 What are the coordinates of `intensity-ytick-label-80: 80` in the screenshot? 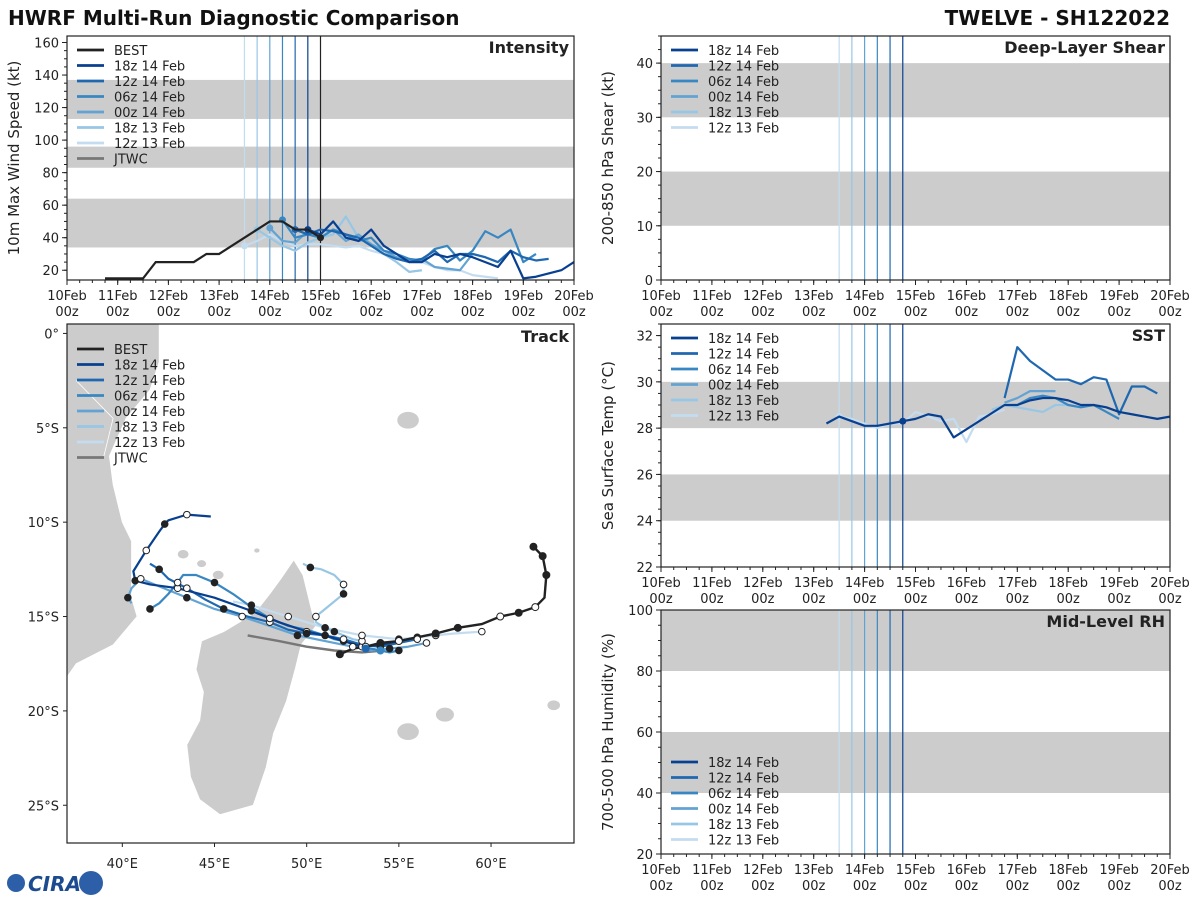 It's located at (50, 174).